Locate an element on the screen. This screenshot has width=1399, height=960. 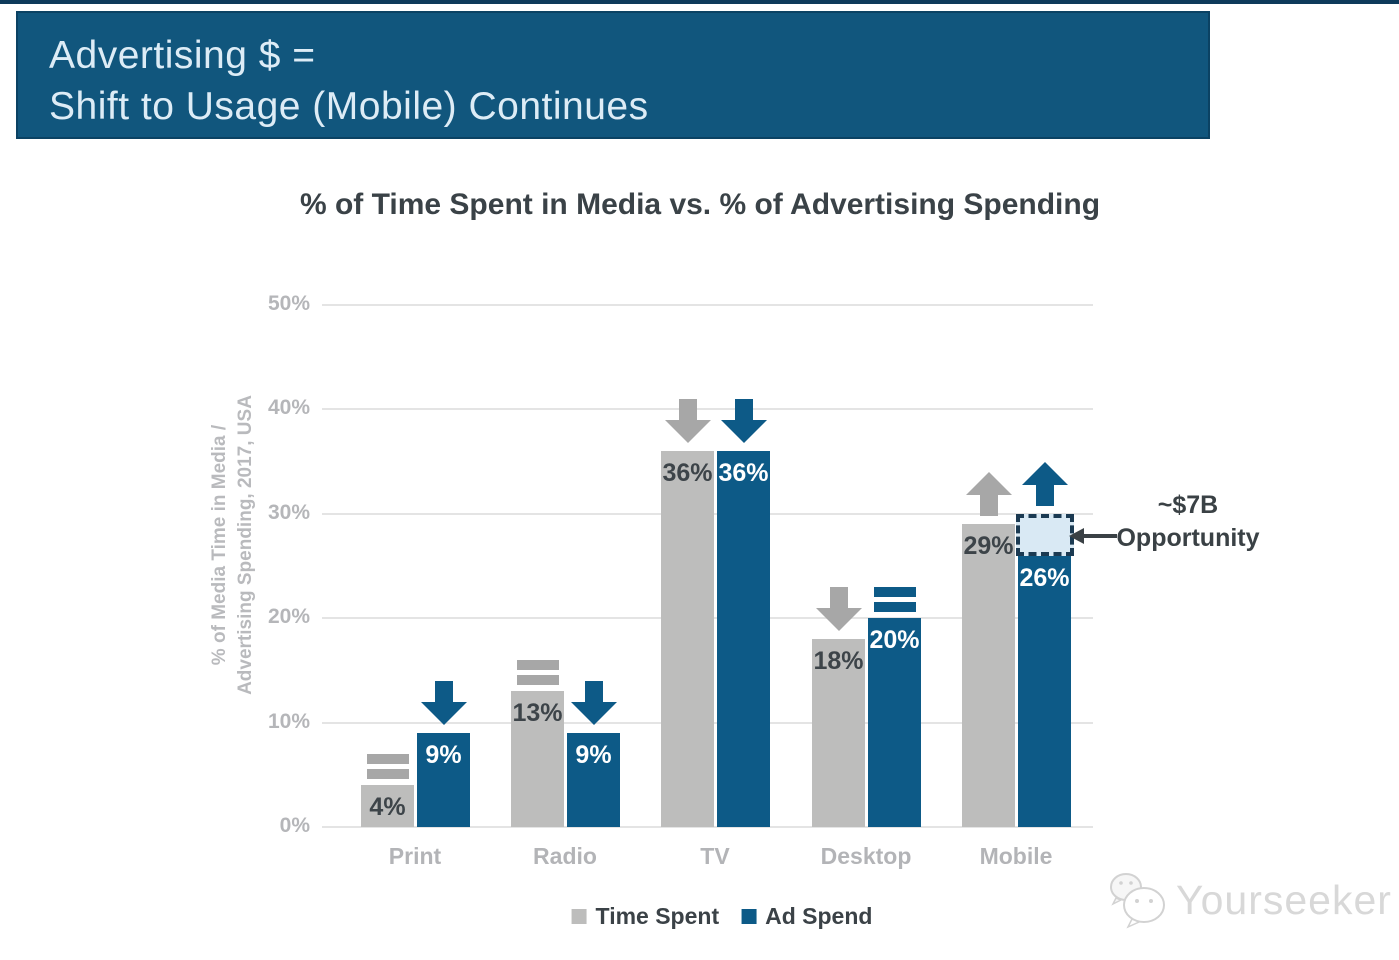
bar-ad-spend: 36% is located at coordinates (743, 639).